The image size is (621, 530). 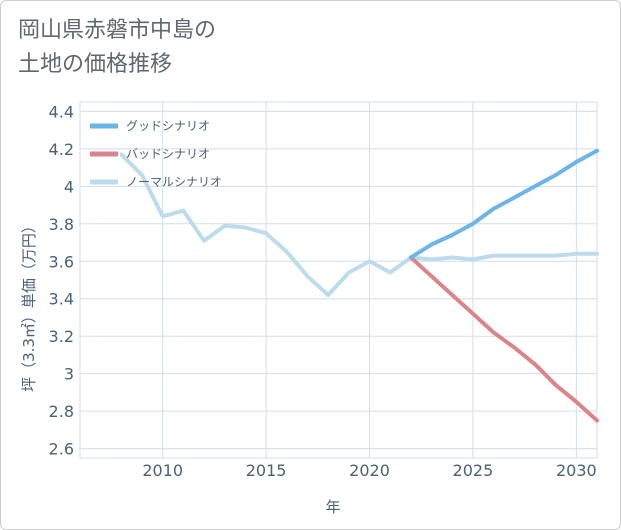 I want to click on x-tick-label: 2030, so click(x=576, y=470).